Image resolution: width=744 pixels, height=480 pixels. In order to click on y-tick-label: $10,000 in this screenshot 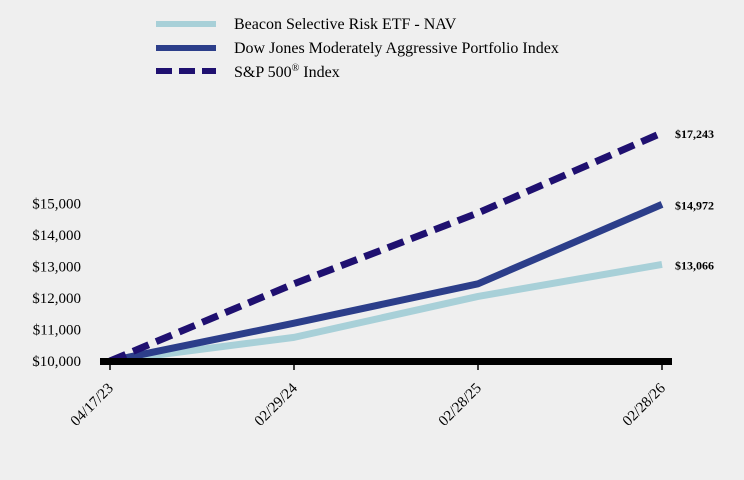, I will do `click(56, 362)`.